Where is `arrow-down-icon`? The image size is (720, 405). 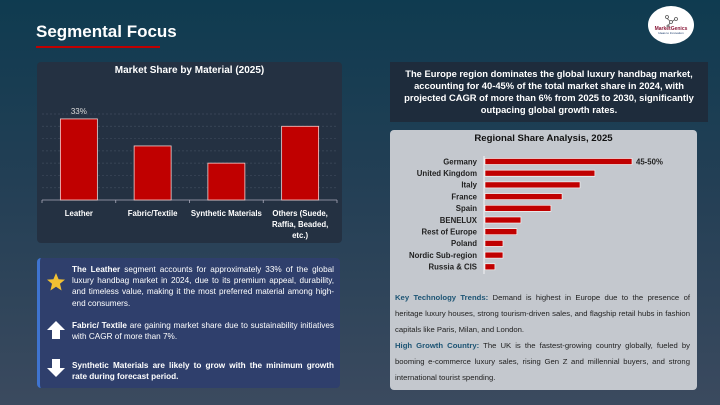 arrow-down-icon is located at coordinates (56, 368).